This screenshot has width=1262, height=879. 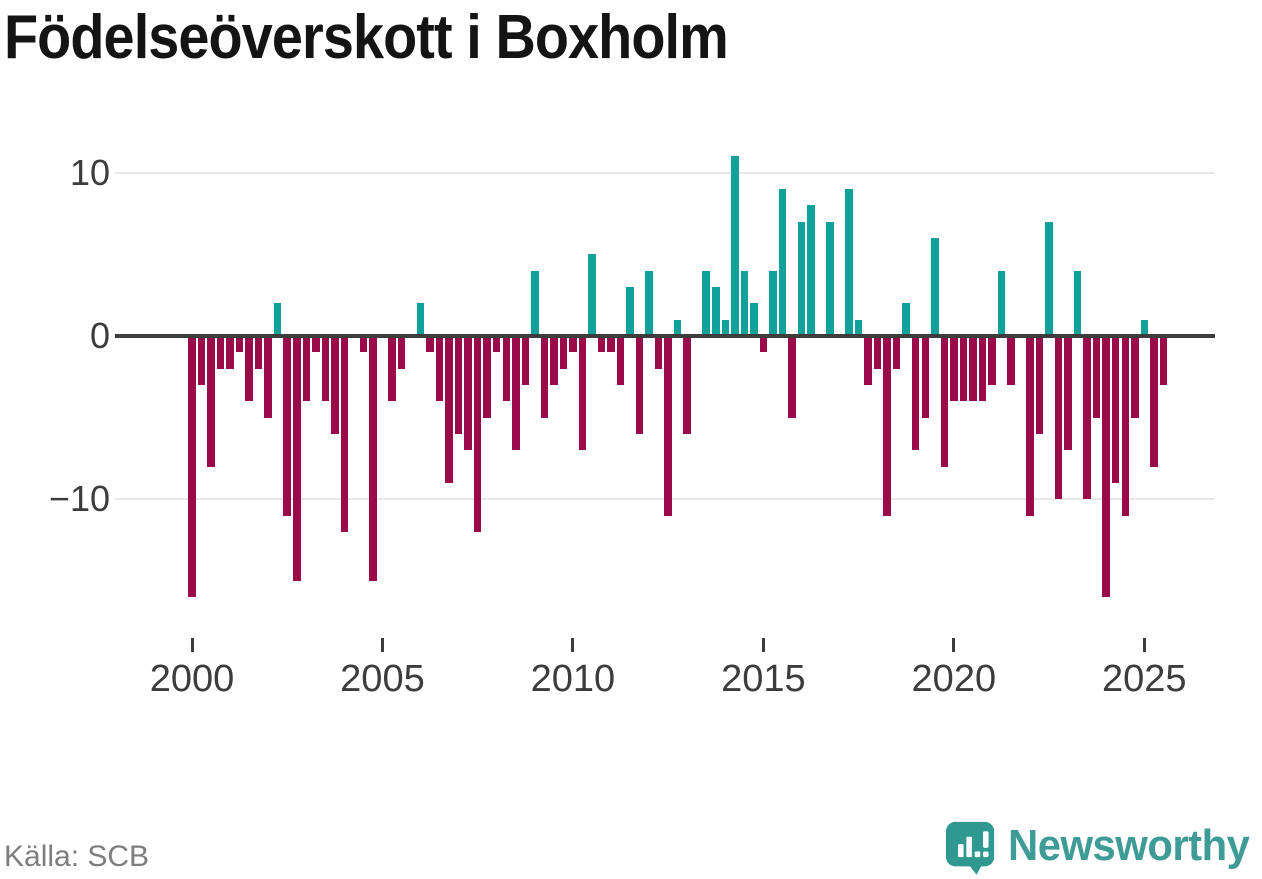 I want to click on zero-axis-line, so click(x=665, y=336).